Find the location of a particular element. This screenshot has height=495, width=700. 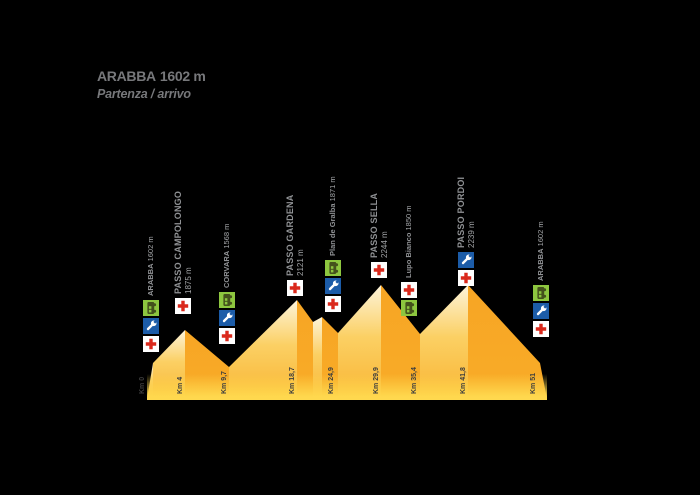

km-label: Km 9,7 is located at coordinates (224, 382).